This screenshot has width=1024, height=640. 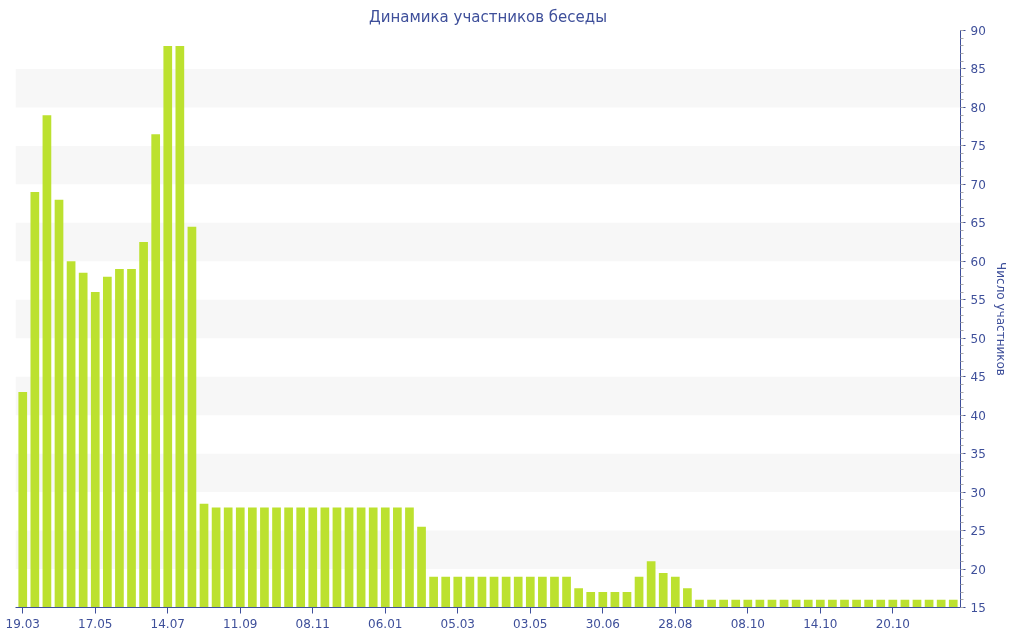 I want to click on x-tick-label: 14.10, so click(x=820, y=623).